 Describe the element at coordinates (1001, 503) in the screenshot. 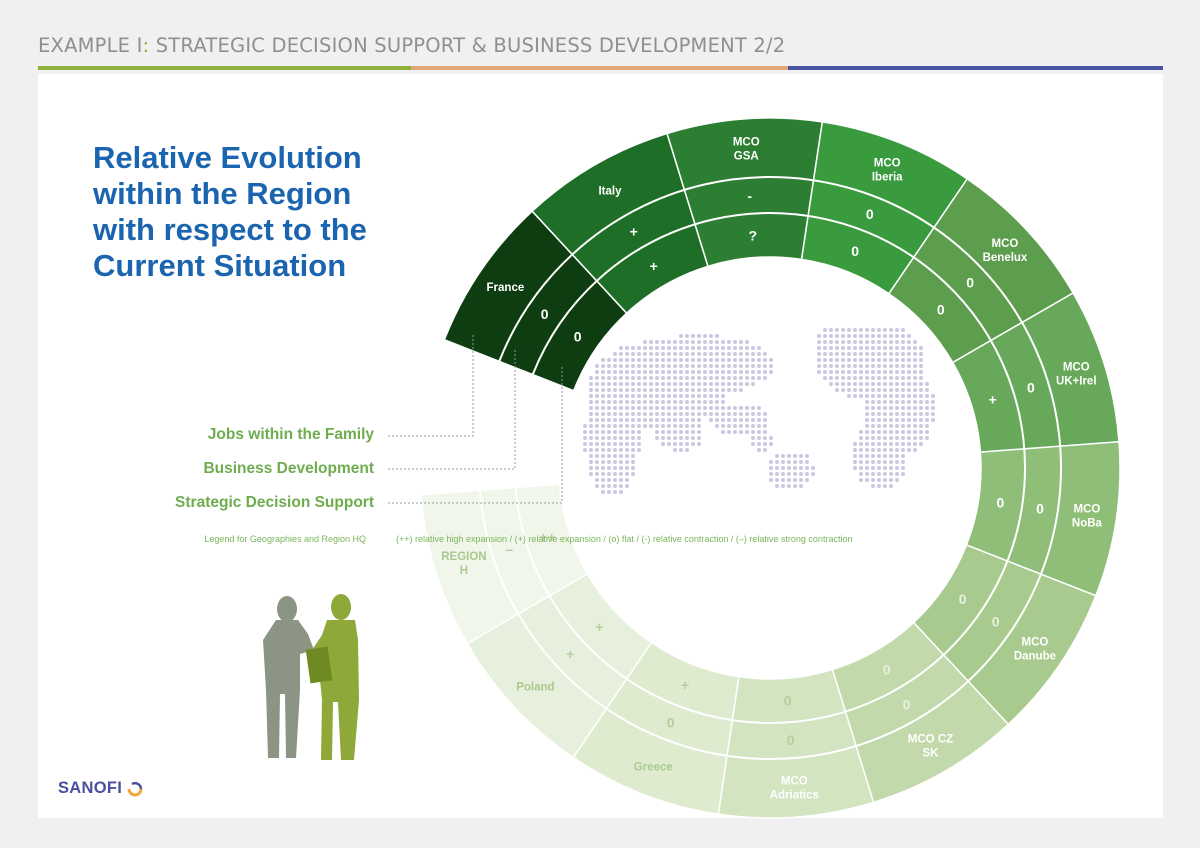

I see `sds-value-mco-noba: 0` at that location.